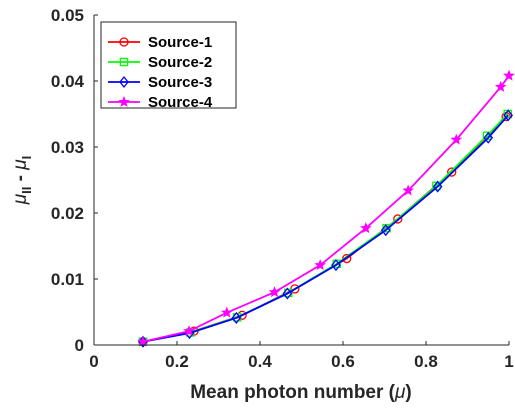 The height and width of the screenshot is (408, 515). Describe the element at coordinates (301, 392) in the screenshot. I see `x-axis-label: Mean photon number (μ)` at that location.